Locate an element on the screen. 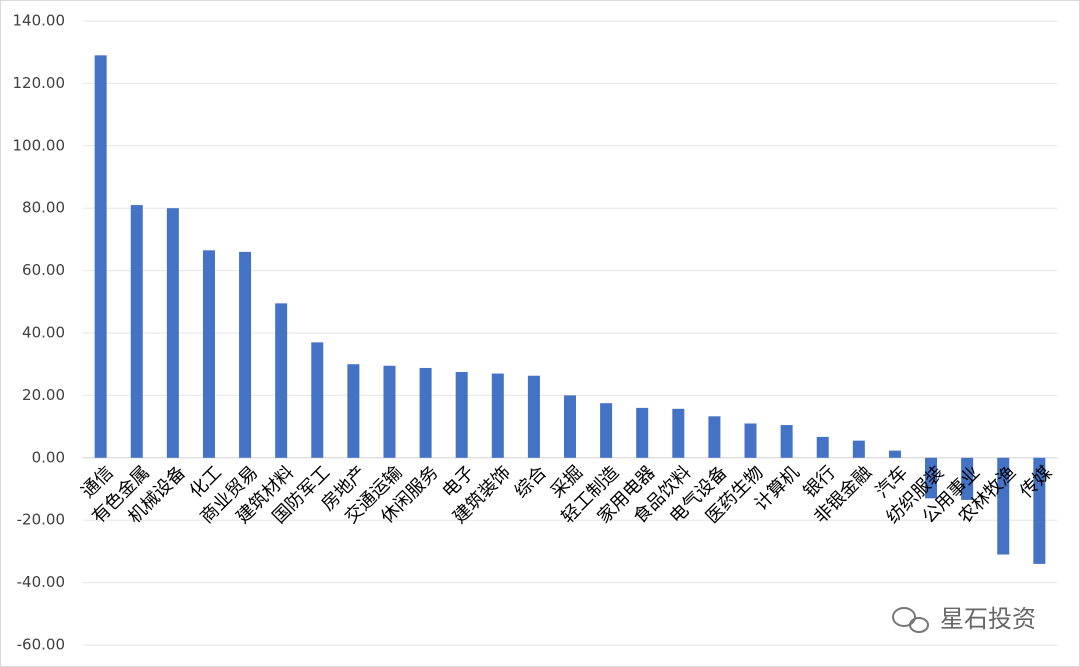  y-tick-label: -20.00 is located at coordinates (41, 520).